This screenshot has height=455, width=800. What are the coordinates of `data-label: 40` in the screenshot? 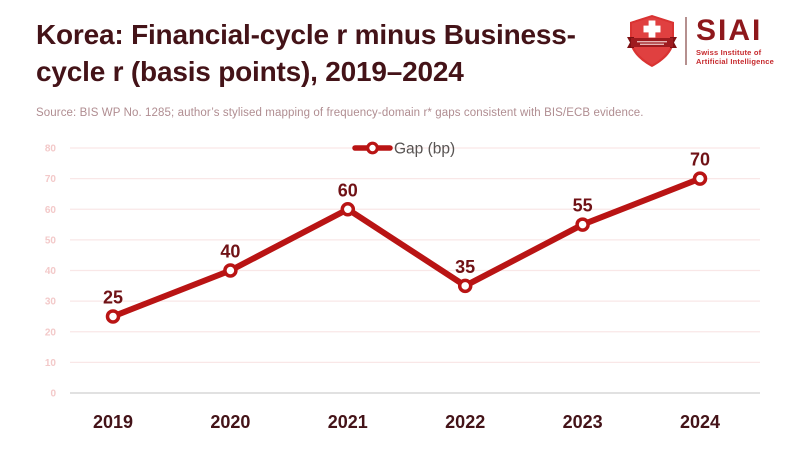 It's located at (230, 252).